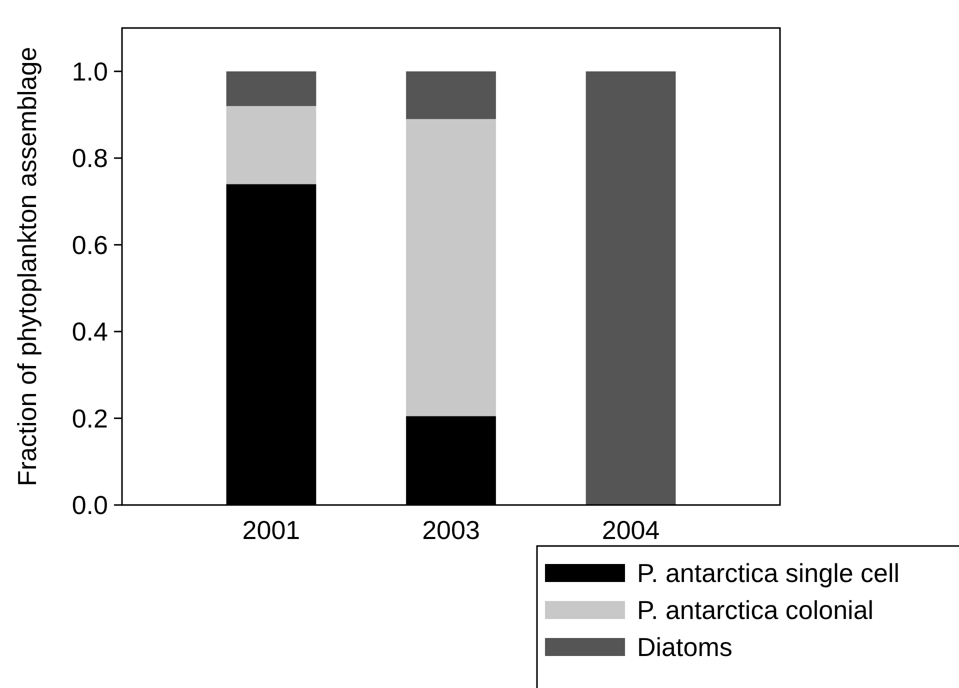 The image size is (959, 688). Describe the element at coordinates (90, 418) in the screenshot. I see `y-tick-label: 0.2` at that location.